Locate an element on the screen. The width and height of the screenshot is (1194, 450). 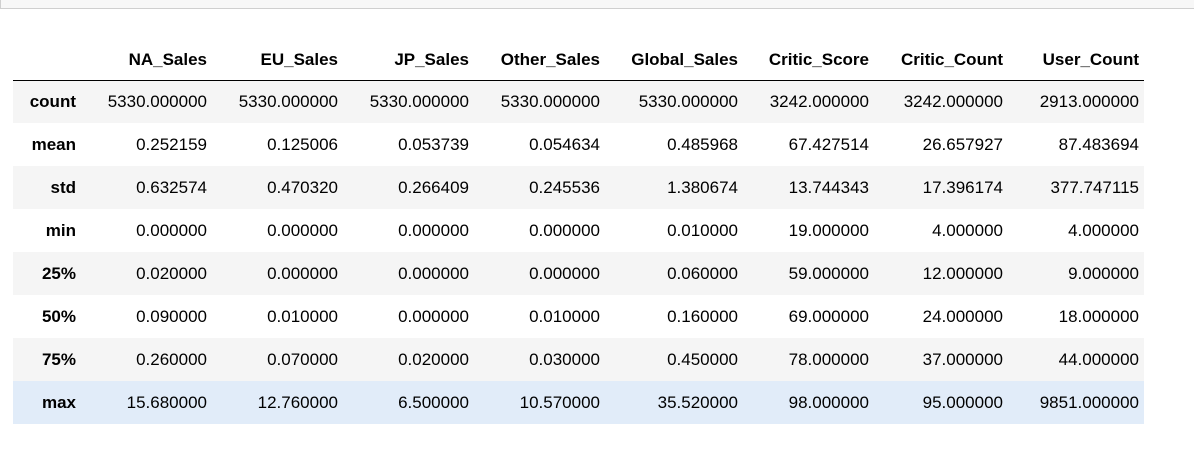
table-cell: 35.520000 is located at coordinates (697, 402).